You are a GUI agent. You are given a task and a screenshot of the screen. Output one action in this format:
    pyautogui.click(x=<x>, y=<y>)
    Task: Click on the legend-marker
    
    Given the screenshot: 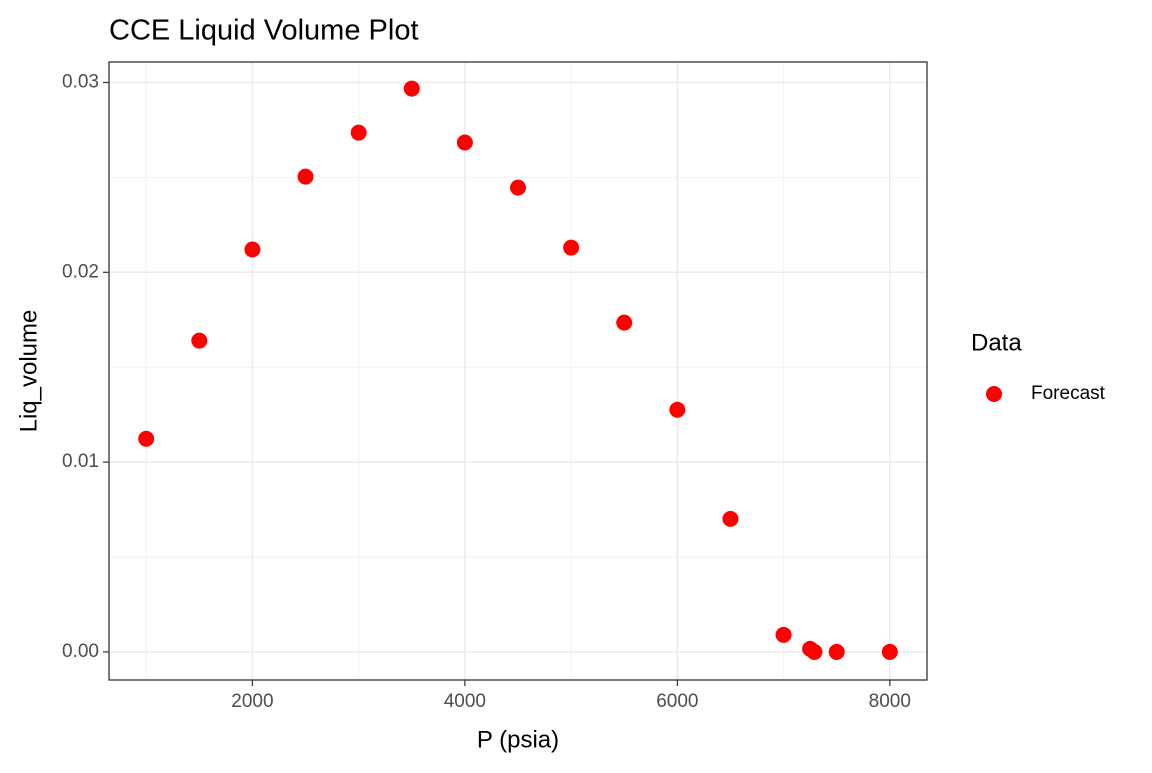 What is the action you would take?
    pyautogui.click(x=994, y=394)
    